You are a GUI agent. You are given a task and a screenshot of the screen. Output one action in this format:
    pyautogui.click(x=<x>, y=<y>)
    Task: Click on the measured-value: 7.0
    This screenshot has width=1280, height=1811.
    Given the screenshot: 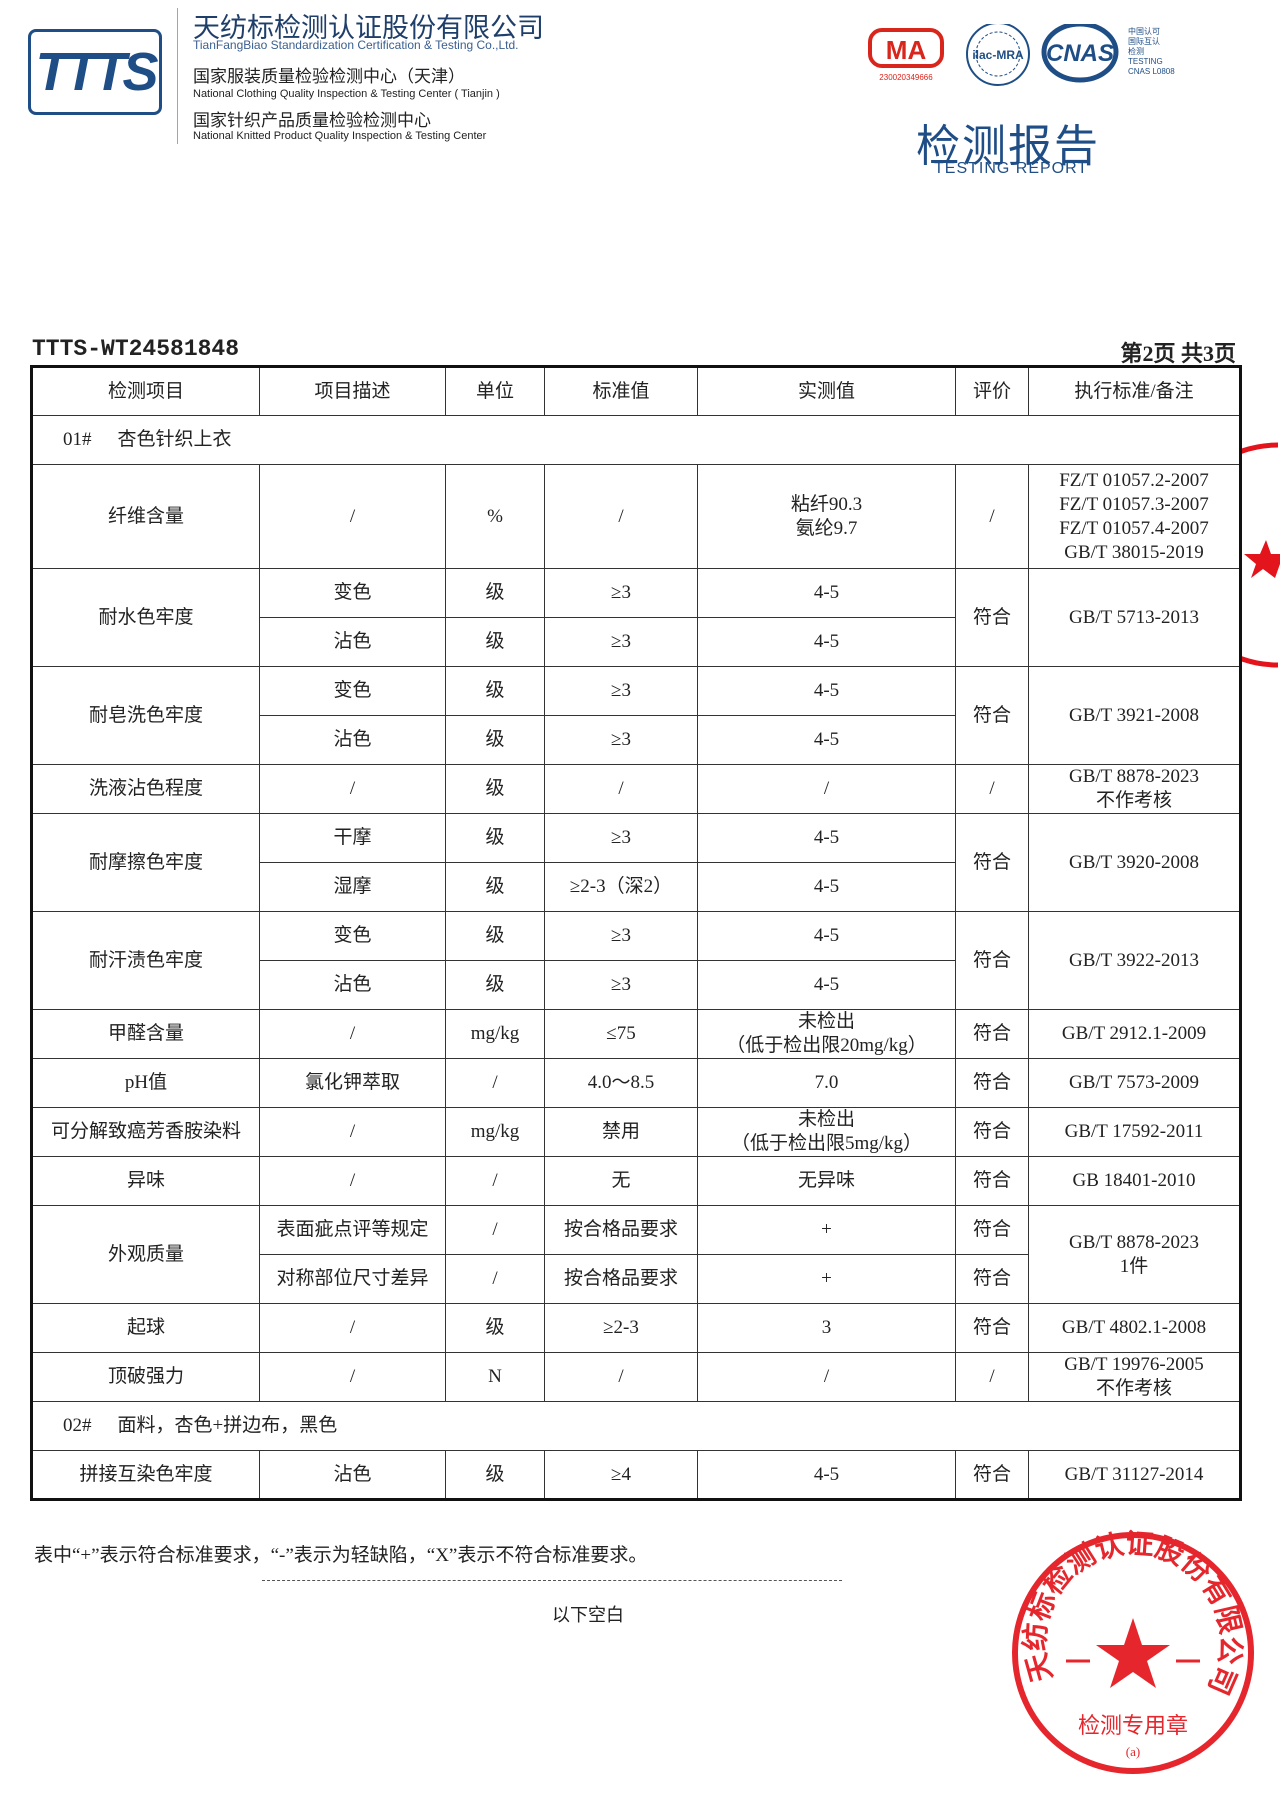 What is the action you would take?
    pyautogui.click(x=826, y=1083)
    